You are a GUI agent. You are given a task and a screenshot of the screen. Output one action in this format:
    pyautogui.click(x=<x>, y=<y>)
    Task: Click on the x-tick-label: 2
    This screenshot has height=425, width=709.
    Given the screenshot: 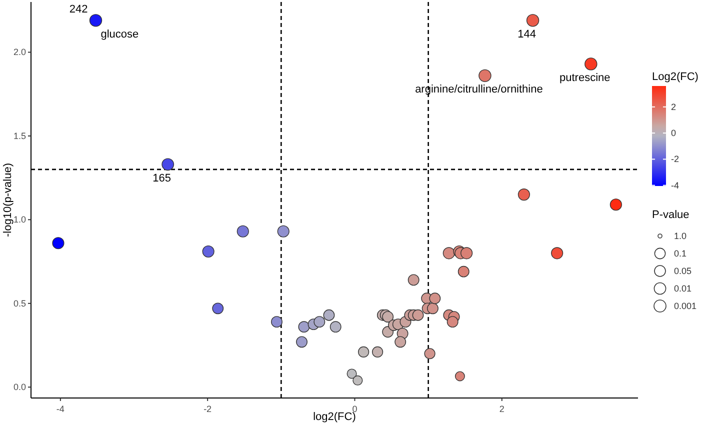 What is the action you would take?
    pyautogui.click(x=501, y=409)
    